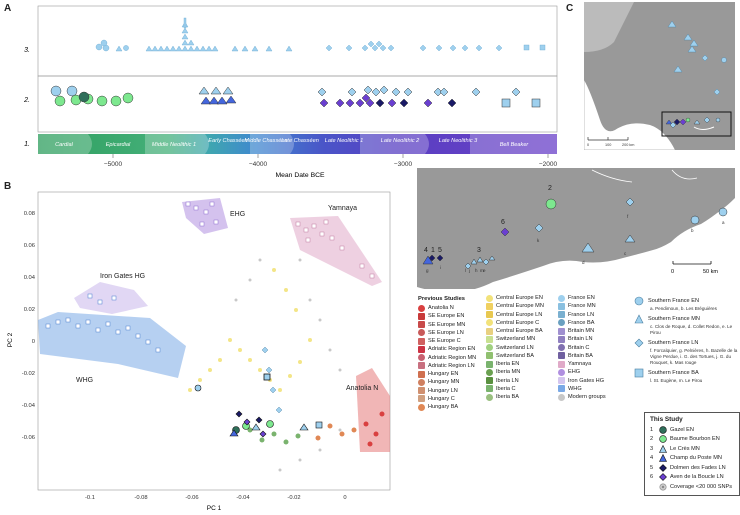  Describe the element at coordinates (574, 372) in the screenshot. I see `legend-label: EHG` at that location.